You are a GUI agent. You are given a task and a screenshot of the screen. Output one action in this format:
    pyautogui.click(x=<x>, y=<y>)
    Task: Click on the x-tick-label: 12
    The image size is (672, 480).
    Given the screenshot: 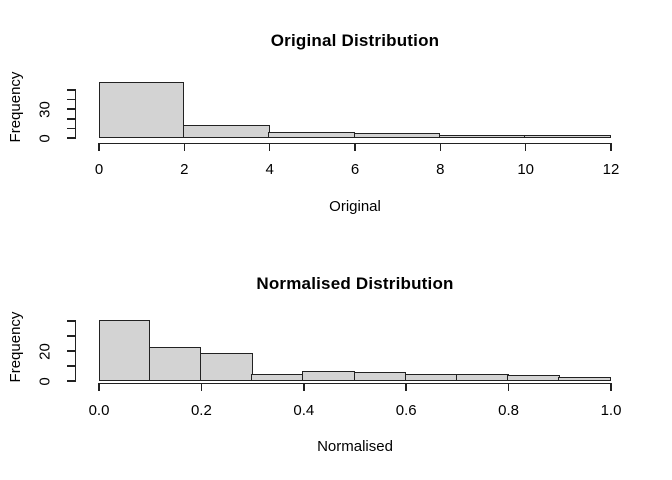 What is the action you would take?
    pyautogui.click(x=611, y=169)
    